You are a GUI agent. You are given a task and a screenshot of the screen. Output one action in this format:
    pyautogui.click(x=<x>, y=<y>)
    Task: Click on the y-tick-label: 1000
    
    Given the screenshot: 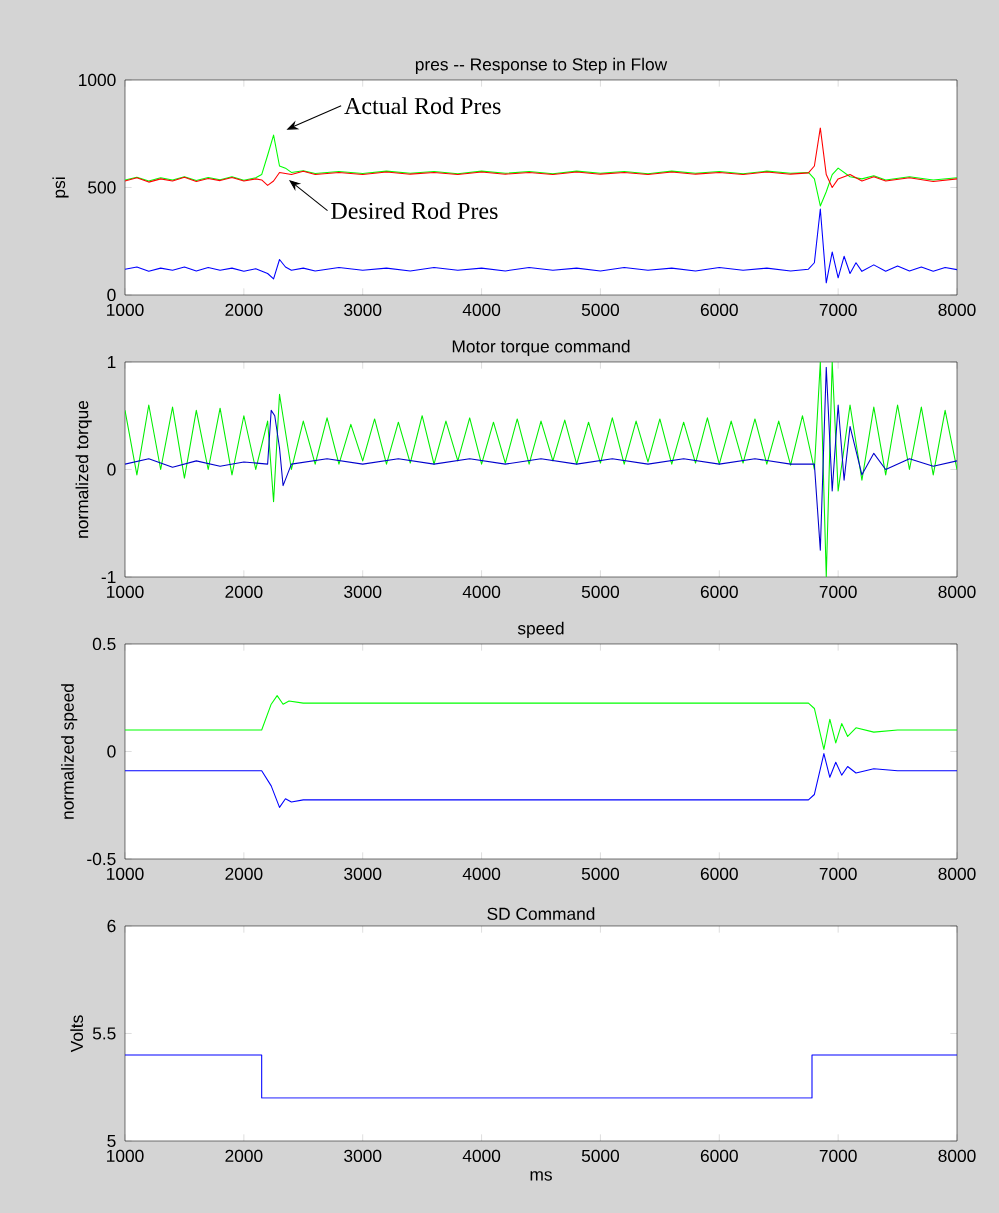 What is the action you would take?
    pyautogui.click(x=97, y=80)
    